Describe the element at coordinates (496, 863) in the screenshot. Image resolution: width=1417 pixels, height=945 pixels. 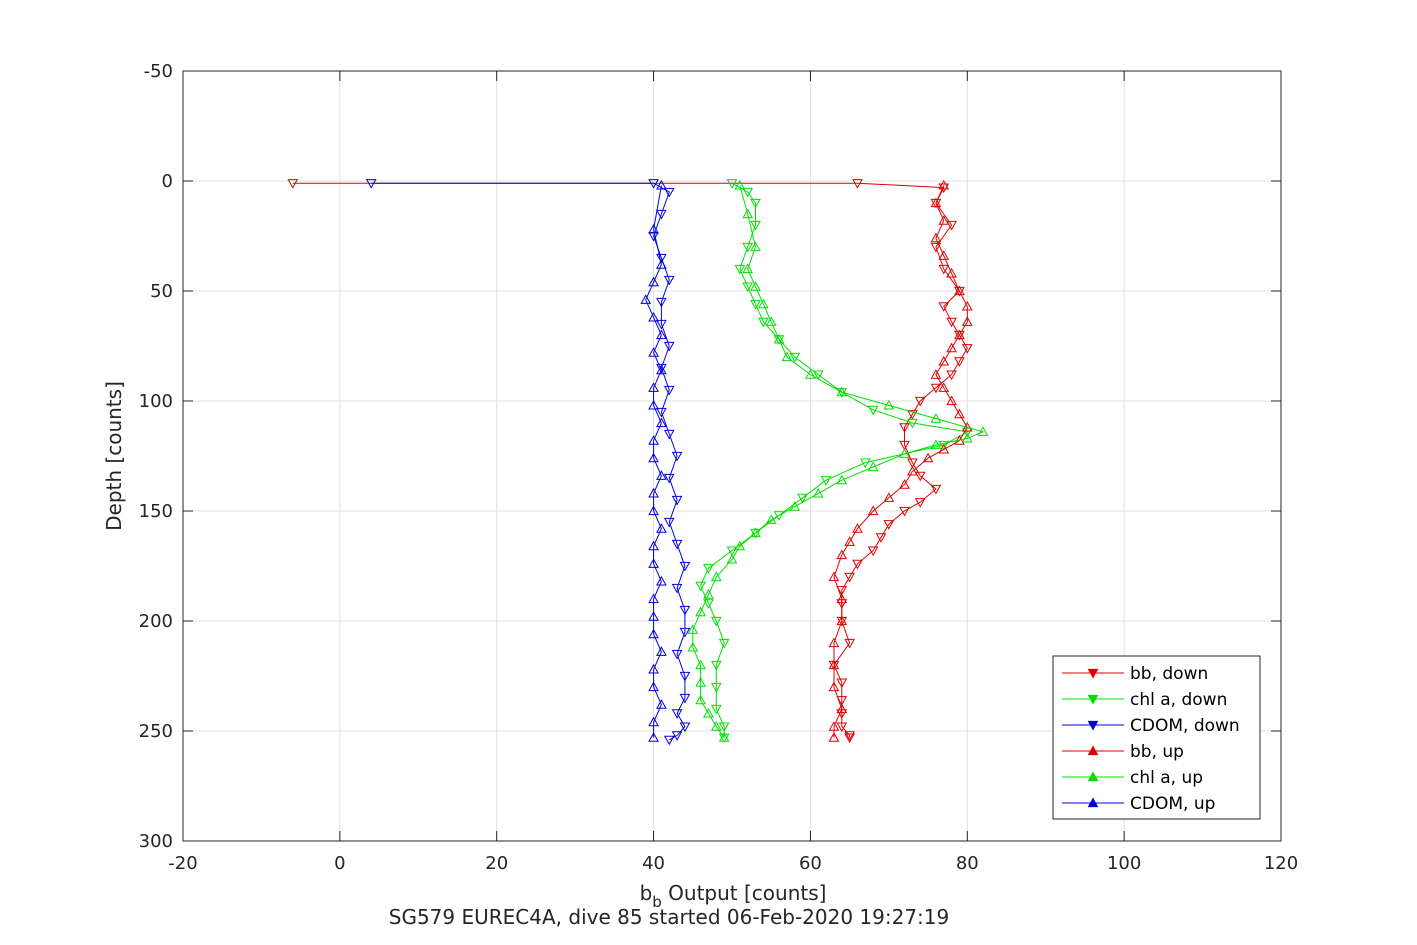
I see `x-tick-label: 20` at that location.